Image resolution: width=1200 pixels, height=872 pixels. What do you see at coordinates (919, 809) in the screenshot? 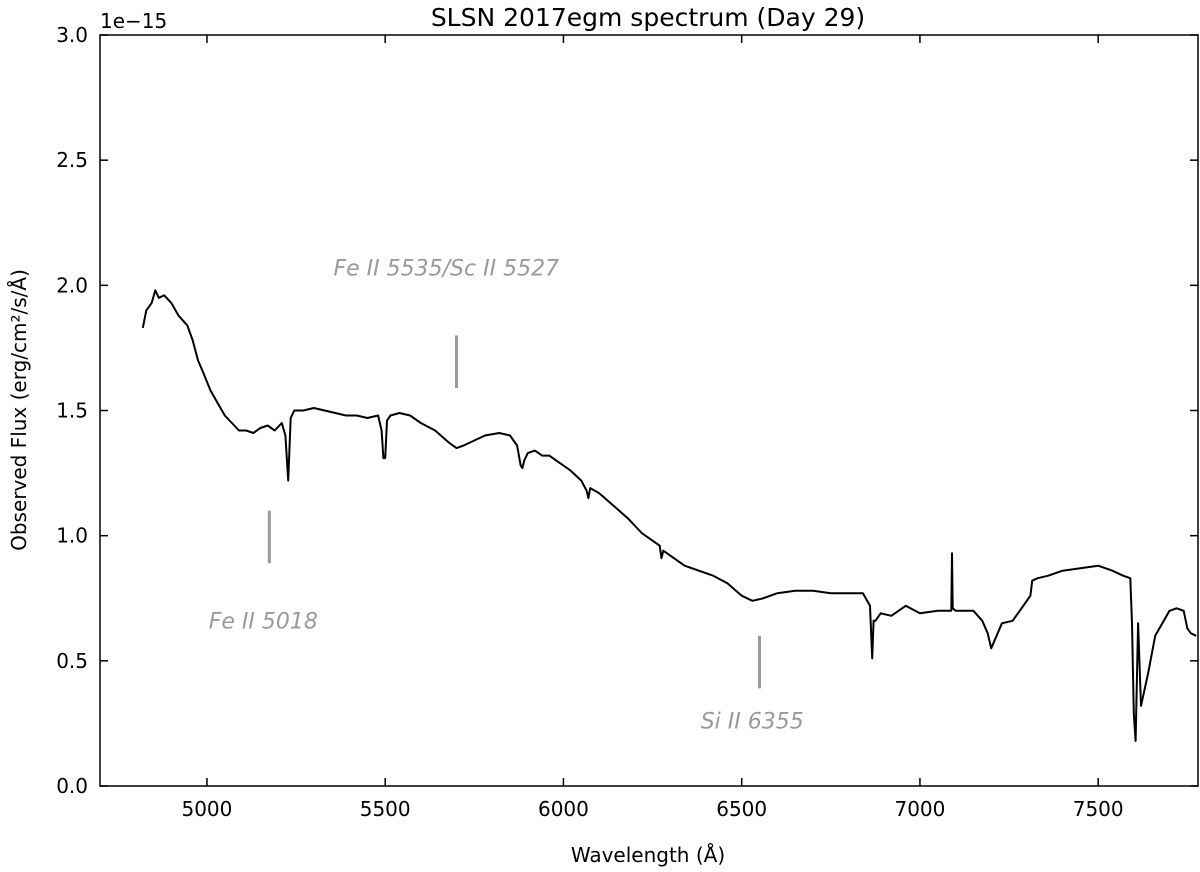
I see `x-tick-label: 7000` at bounding box center [919, 809].